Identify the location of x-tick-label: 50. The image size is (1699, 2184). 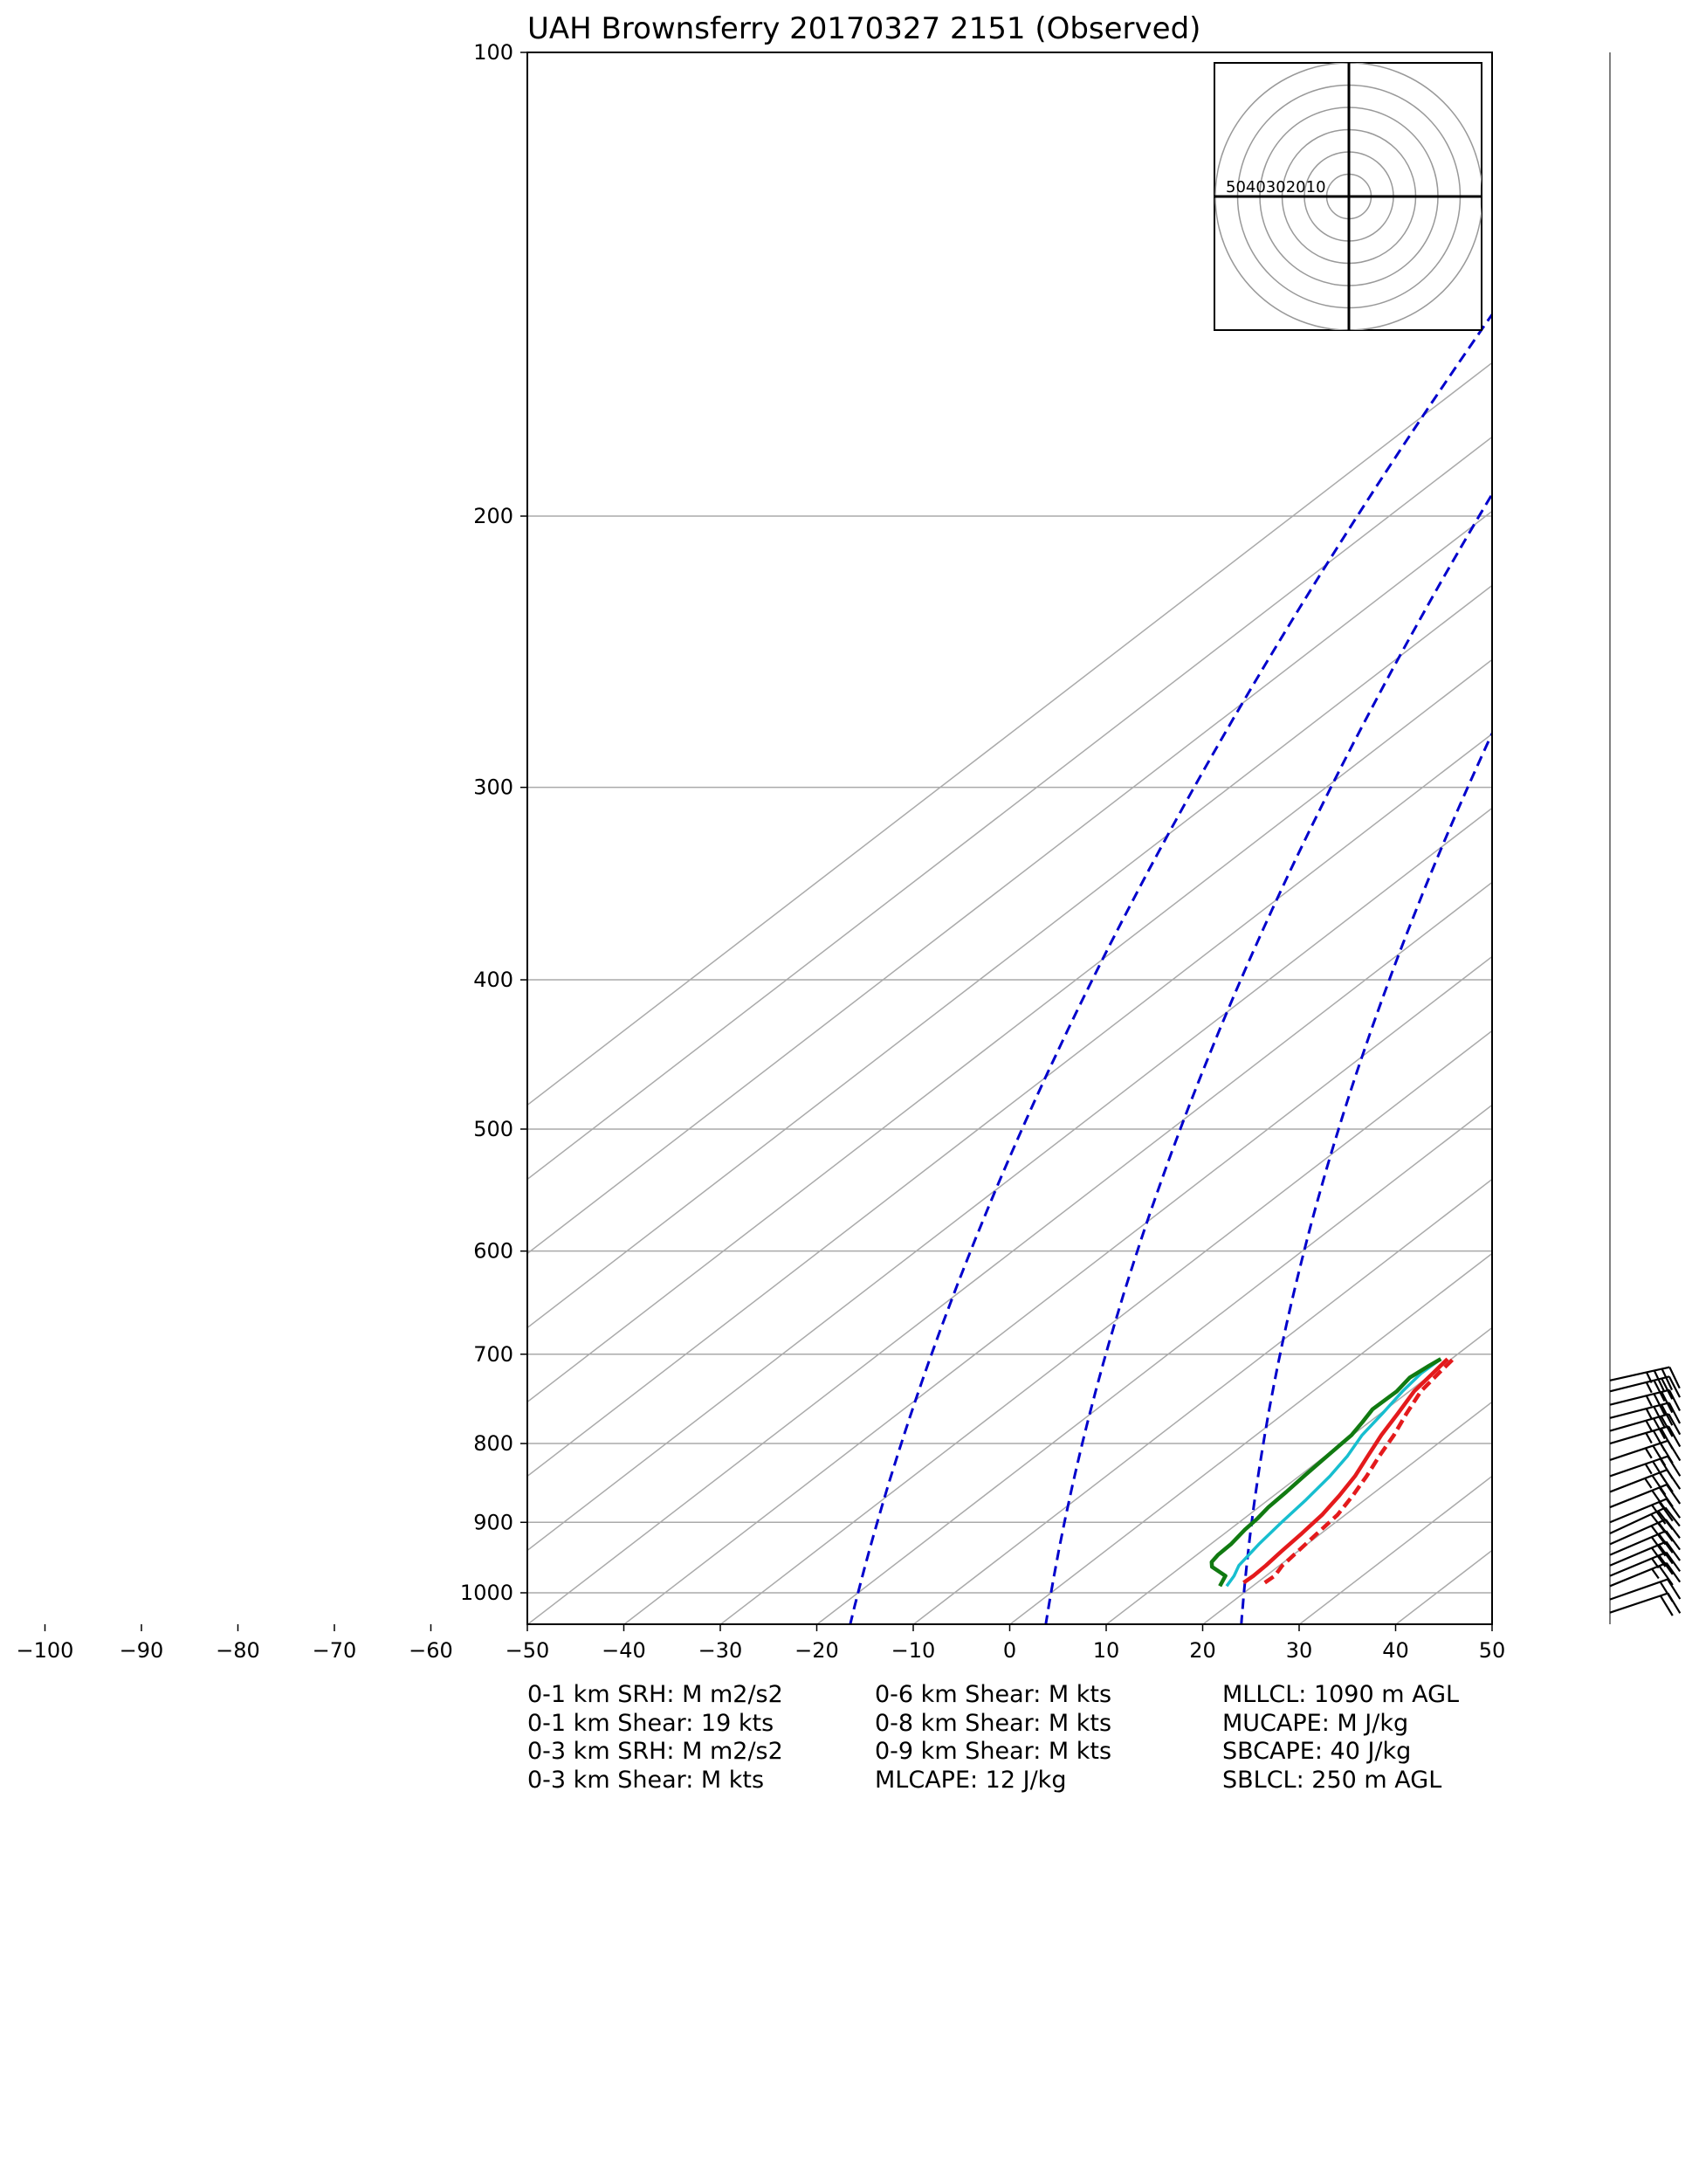
(1492, 1650).